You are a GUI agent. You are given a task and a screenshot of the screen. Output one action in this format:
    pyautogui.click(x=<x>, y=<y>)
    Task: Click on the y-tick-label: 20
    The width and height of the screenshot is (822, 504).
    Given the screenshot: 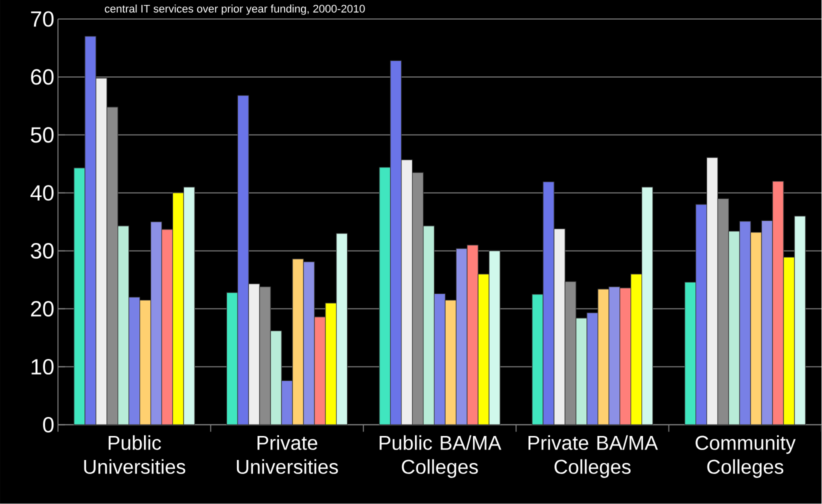 What is the action you would take?
    pyautogui.click(x=42, y=309)
    